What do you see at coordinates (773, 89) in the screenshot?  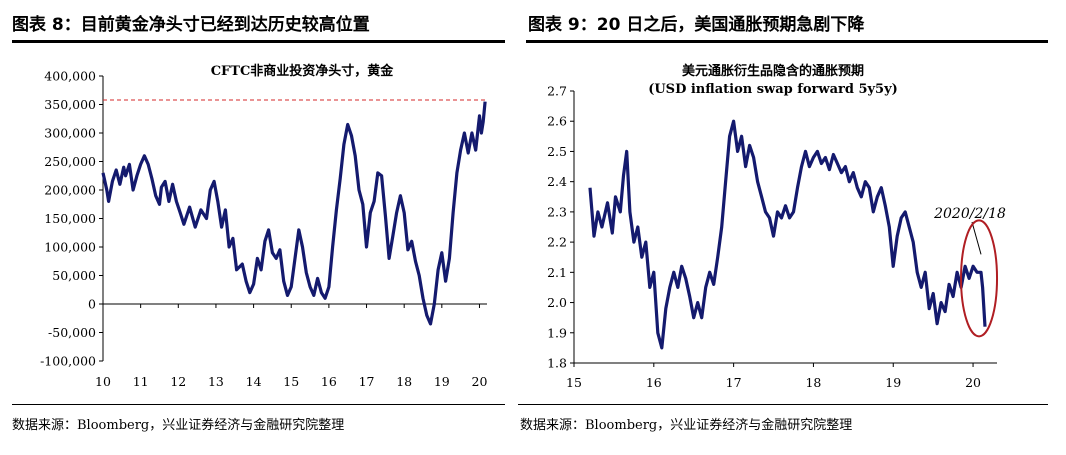 I see `chart-subtitle: (USD inflation swap forward 5y5y)` at bounding box center [773, 89].